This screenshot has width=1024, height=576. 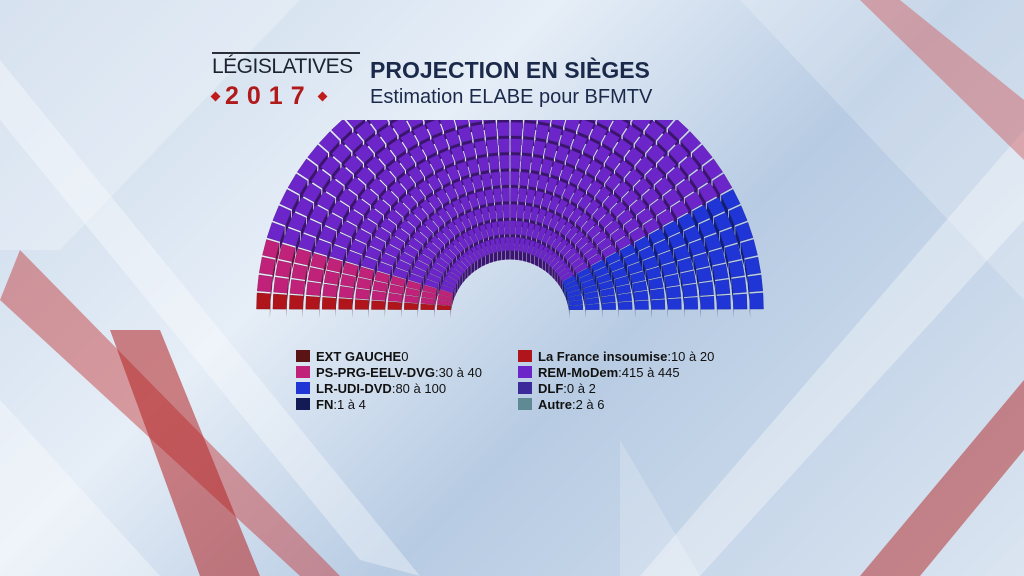 What do you see at coordinates (649, 372) in the screenshot?
I see `legend-value: :415 à 445` at bounding box center [649, 372].